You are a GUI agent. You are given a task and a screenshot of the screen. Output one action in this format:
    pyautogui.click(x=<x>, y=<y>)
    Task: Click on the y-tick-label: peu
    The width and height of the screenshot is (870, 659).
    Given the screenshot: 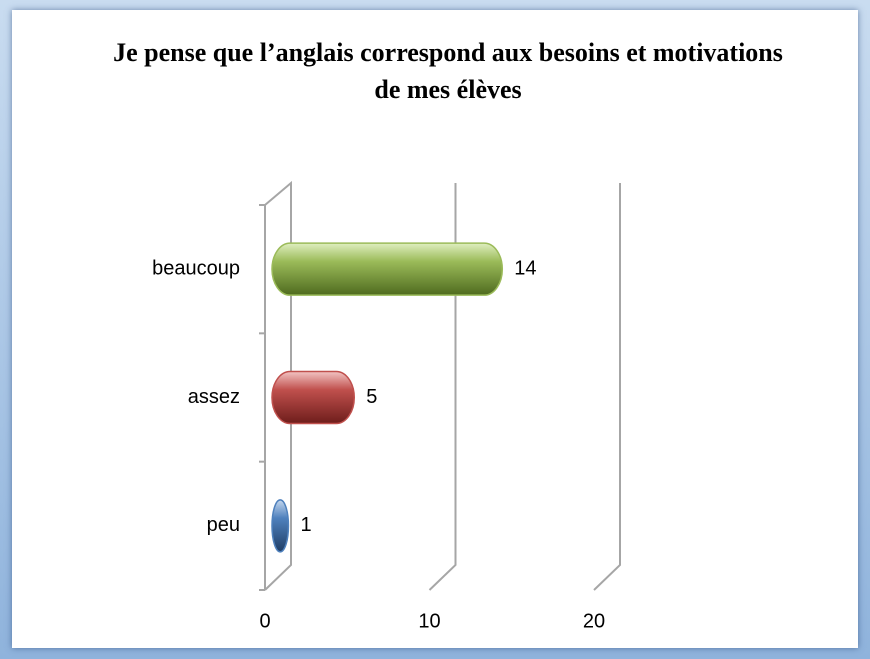 What is the action you would take?
    pyautogui.click(x=223, y=525)
    